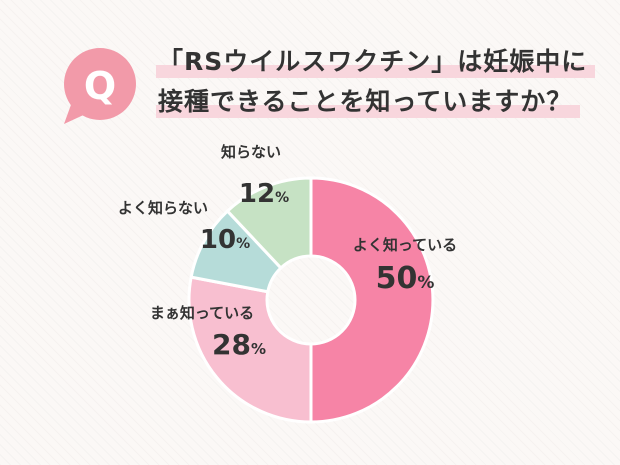 This screenshot has height=465, width=620. I want to click on slice-label: 知らない, so click(251, 152).